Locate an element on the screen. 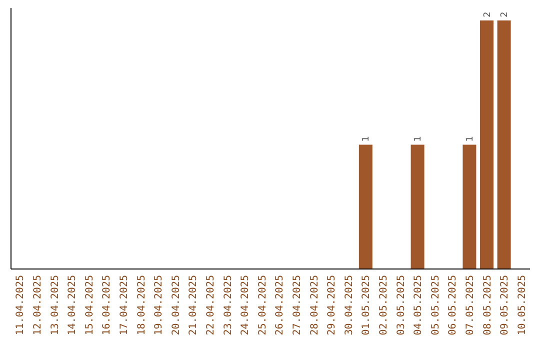  x-tick-label: 06.05.2025 is located at coordinates (453, 305).